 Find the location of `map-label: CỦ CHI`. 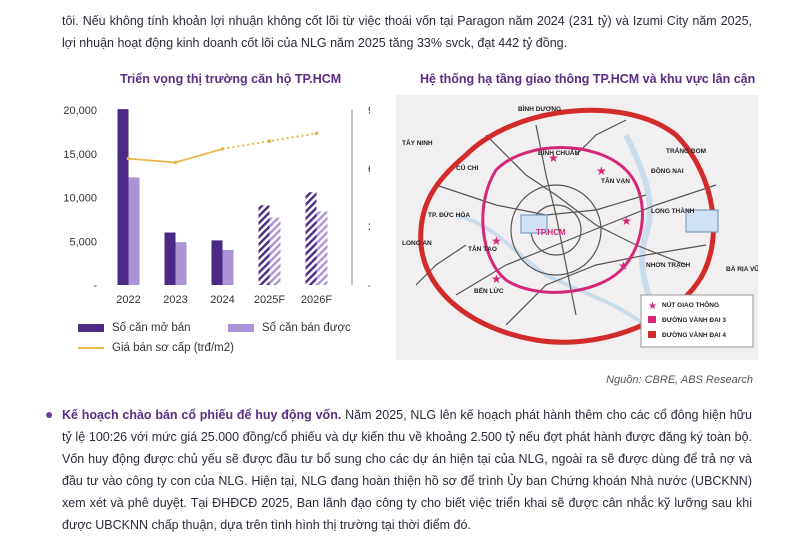

map-label: CỦ CHI is located at coordinates (467, 167).